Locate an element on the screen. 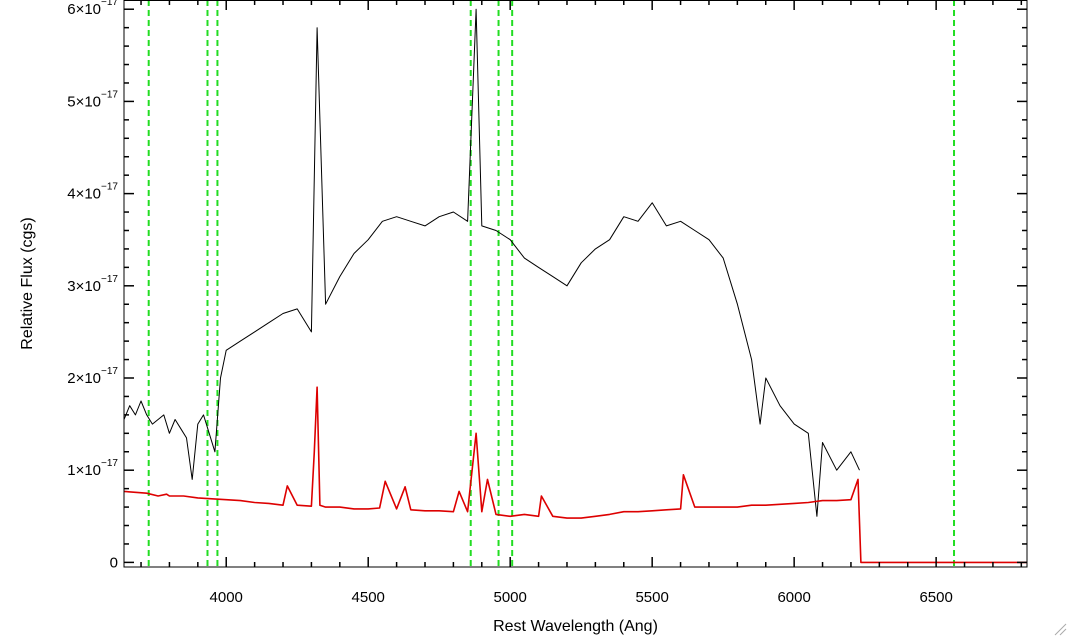  y-tick-label: 0 is located at coordinates (114, 562).